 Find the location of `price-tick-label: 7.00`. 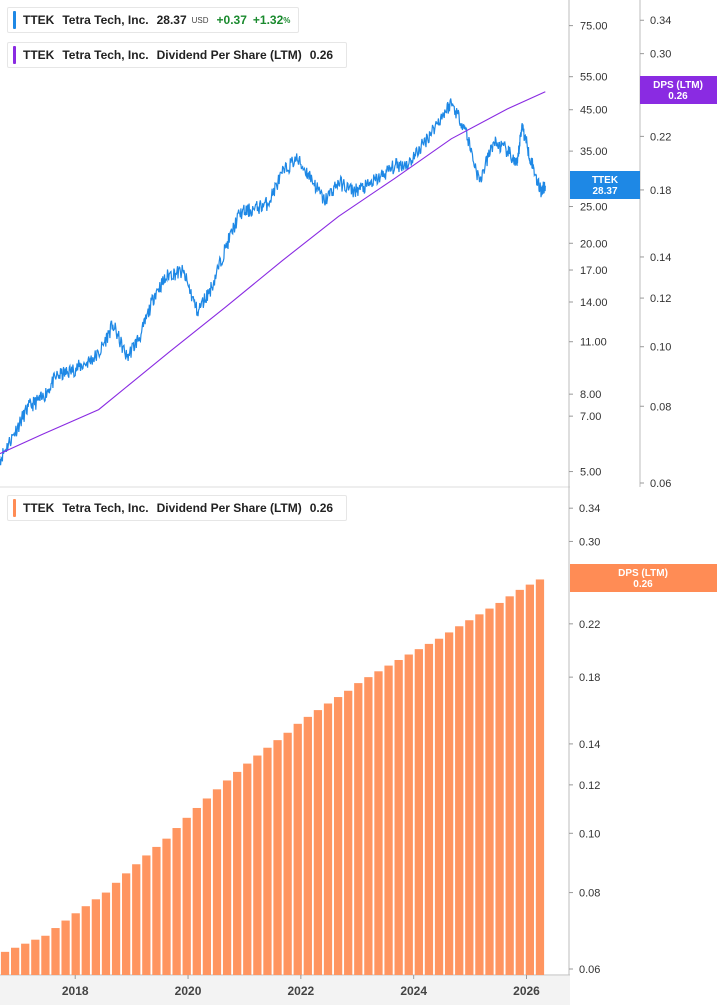

price-tick-label: 7.00 is located at coordinates (590, 417).